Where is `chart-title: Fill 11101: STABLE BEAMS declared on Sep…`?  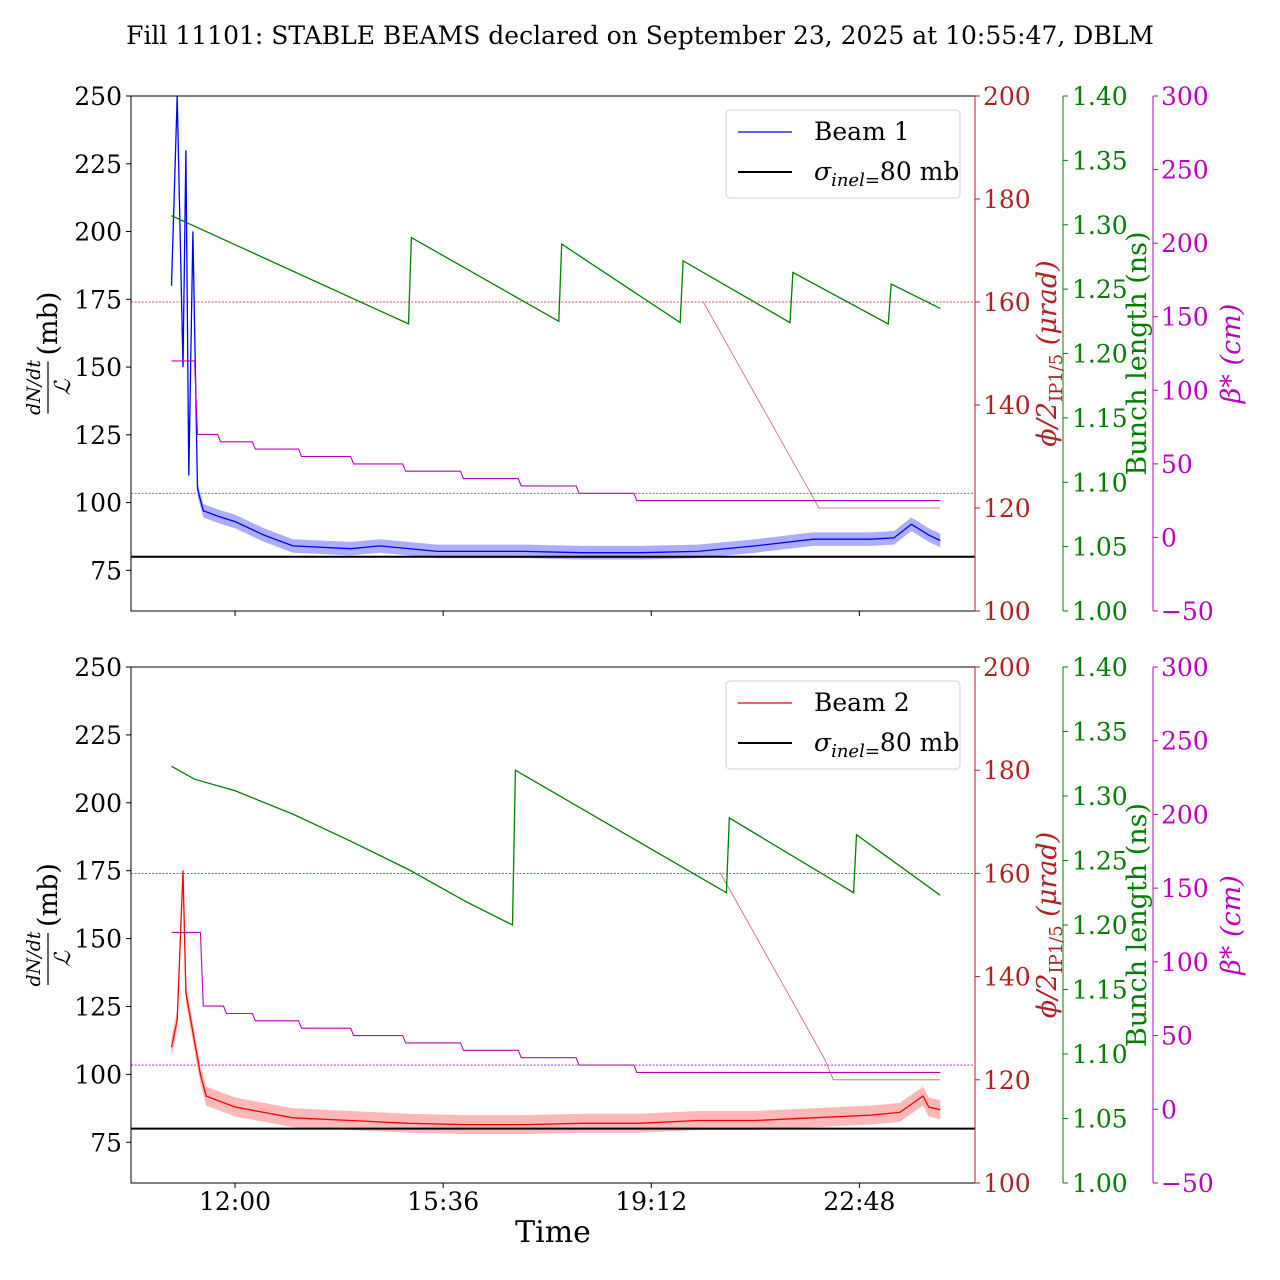
chart-title: Fill 11101: STABLE BEAMS declared on Sep… is located at coordinates (640, 35).